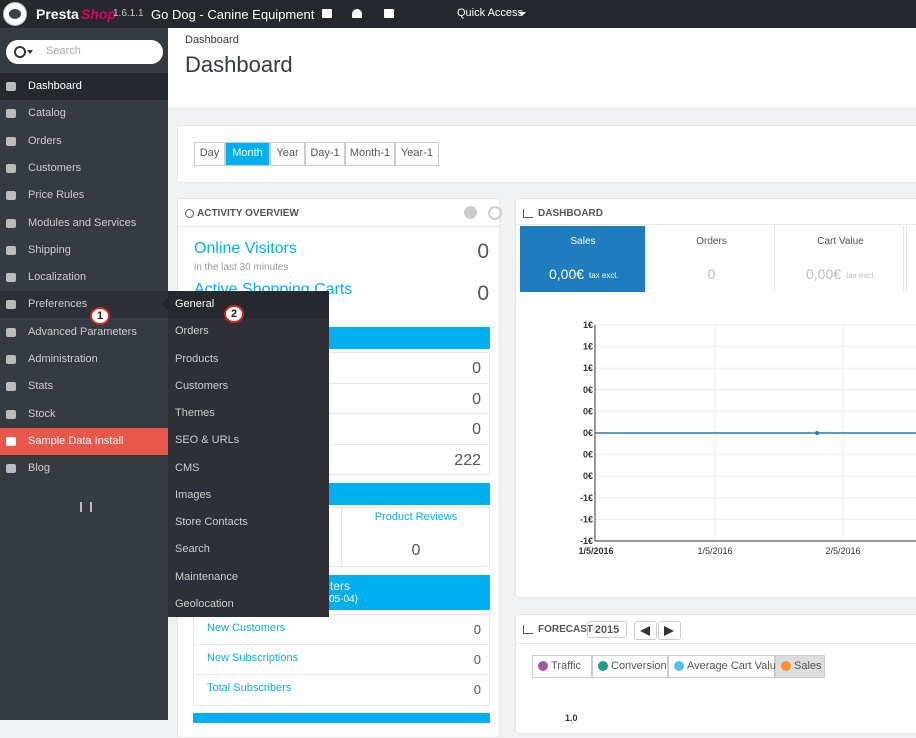 This screenshot has width=916, height=738. I want to click on row-label: Total Subscribers, so click(249, 688).